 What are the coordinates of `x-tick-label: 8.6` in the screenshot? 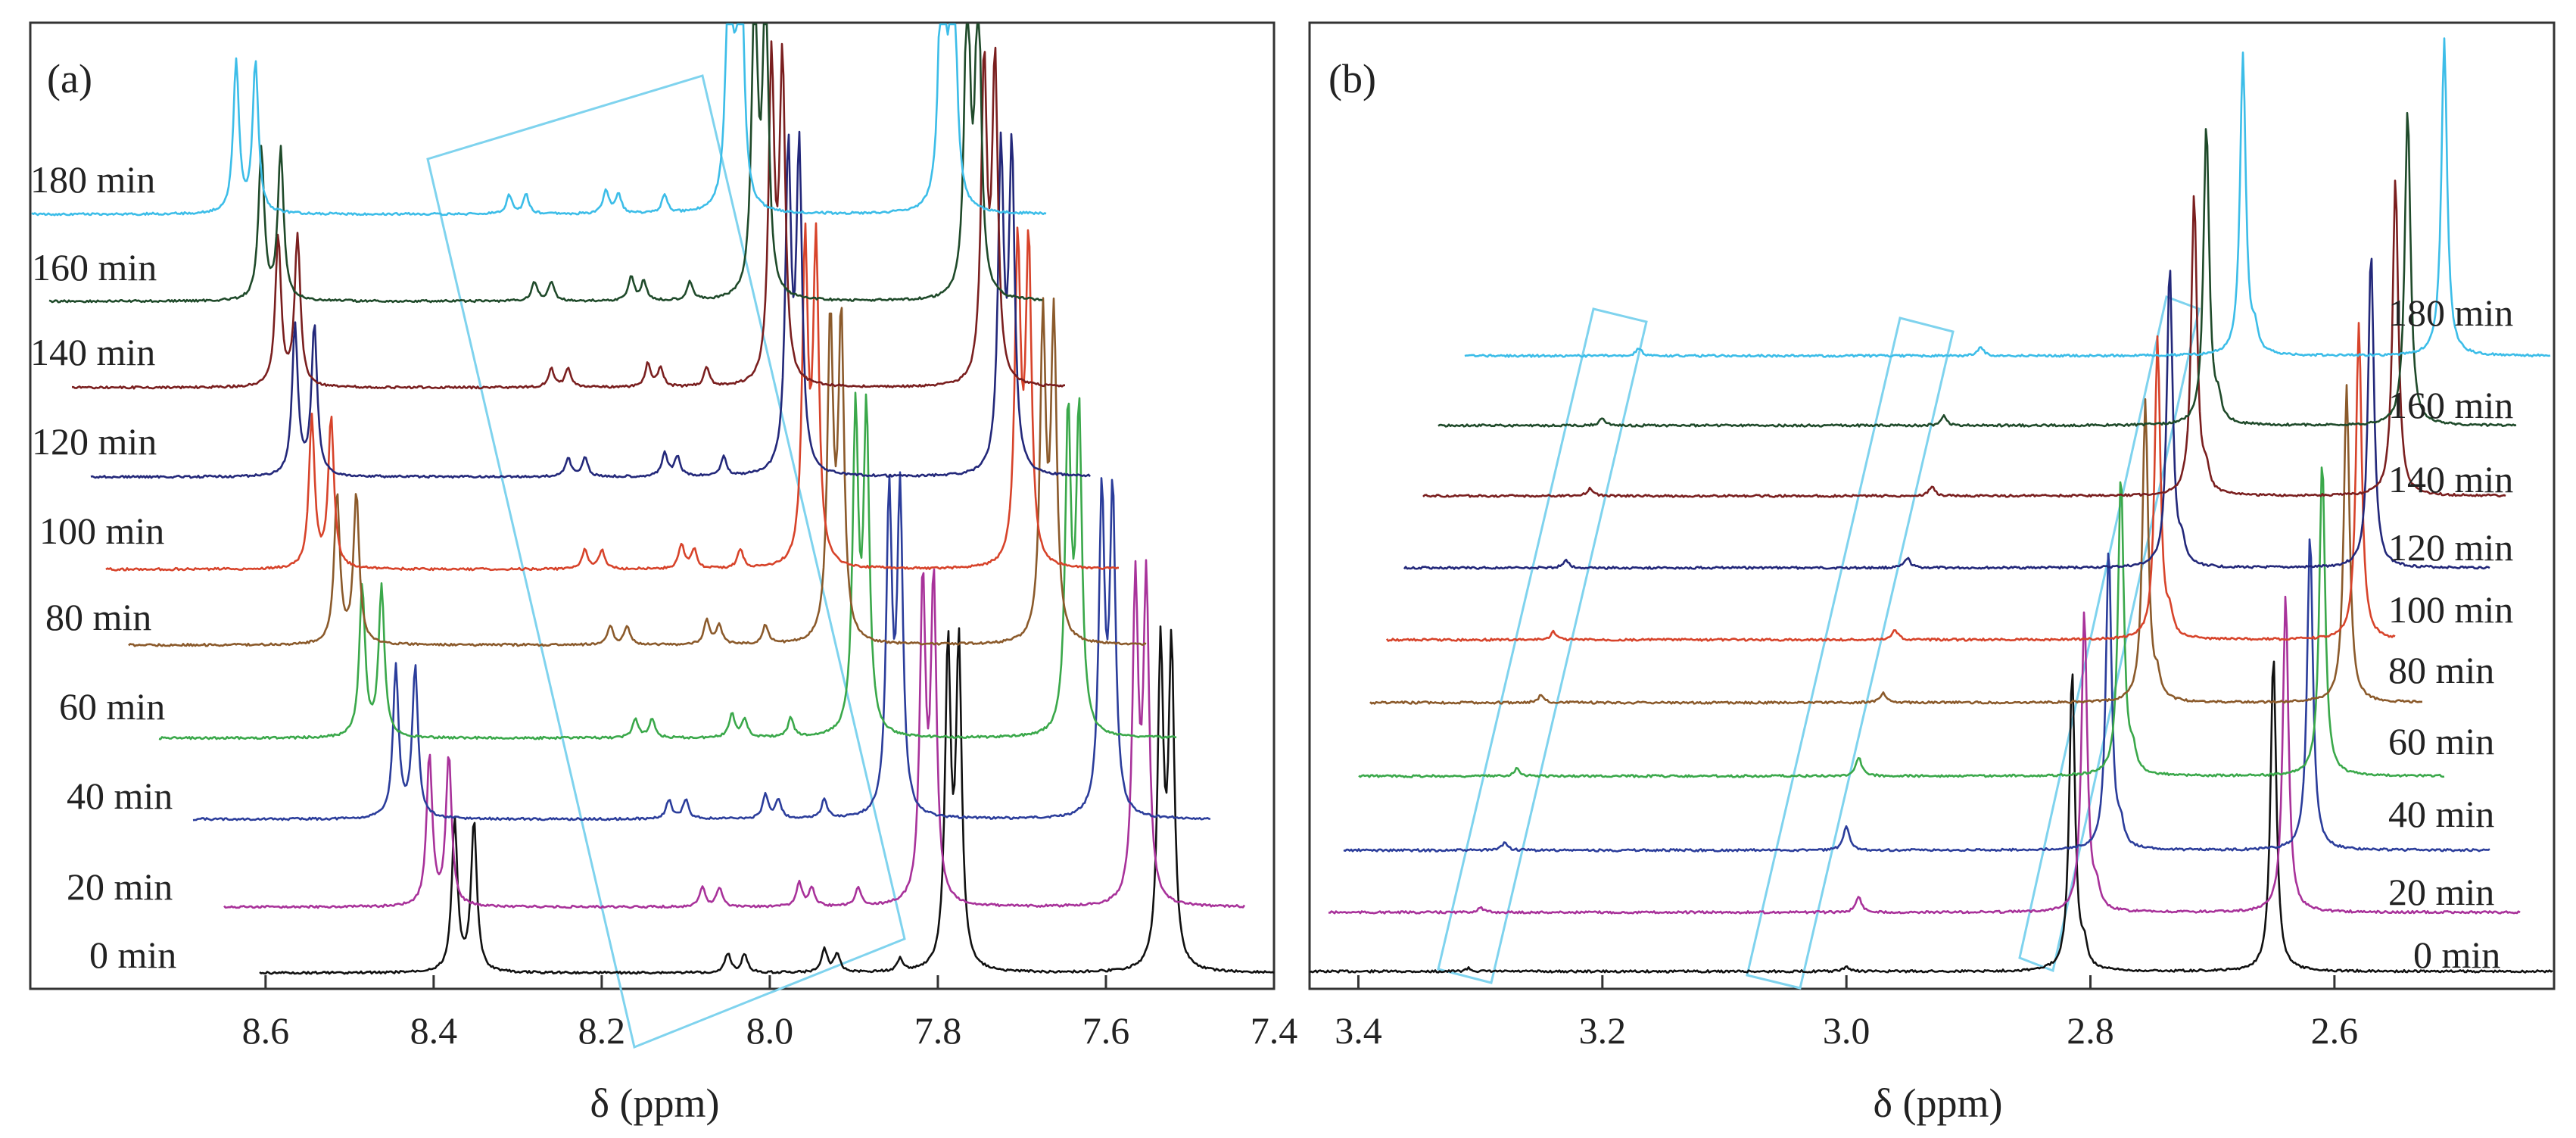 It's located at (266, 1030).